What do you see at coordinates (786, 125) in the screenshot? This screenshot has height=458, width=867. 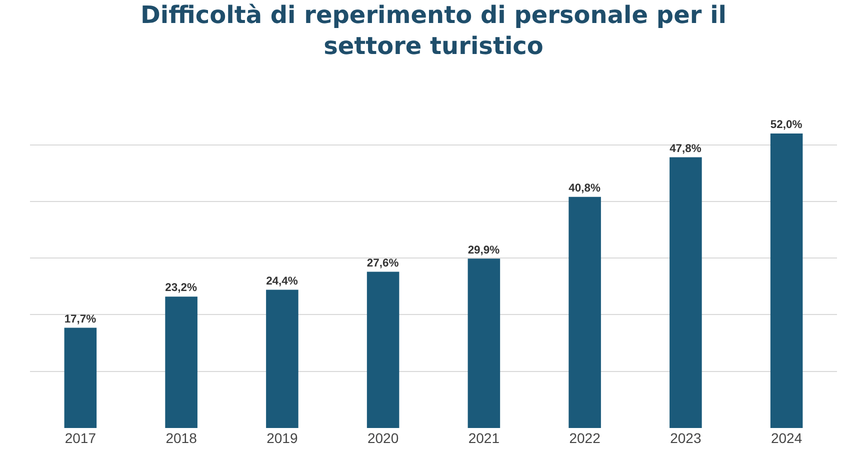 I see `data-label: 52,0%` at bounding box center [786, 125].